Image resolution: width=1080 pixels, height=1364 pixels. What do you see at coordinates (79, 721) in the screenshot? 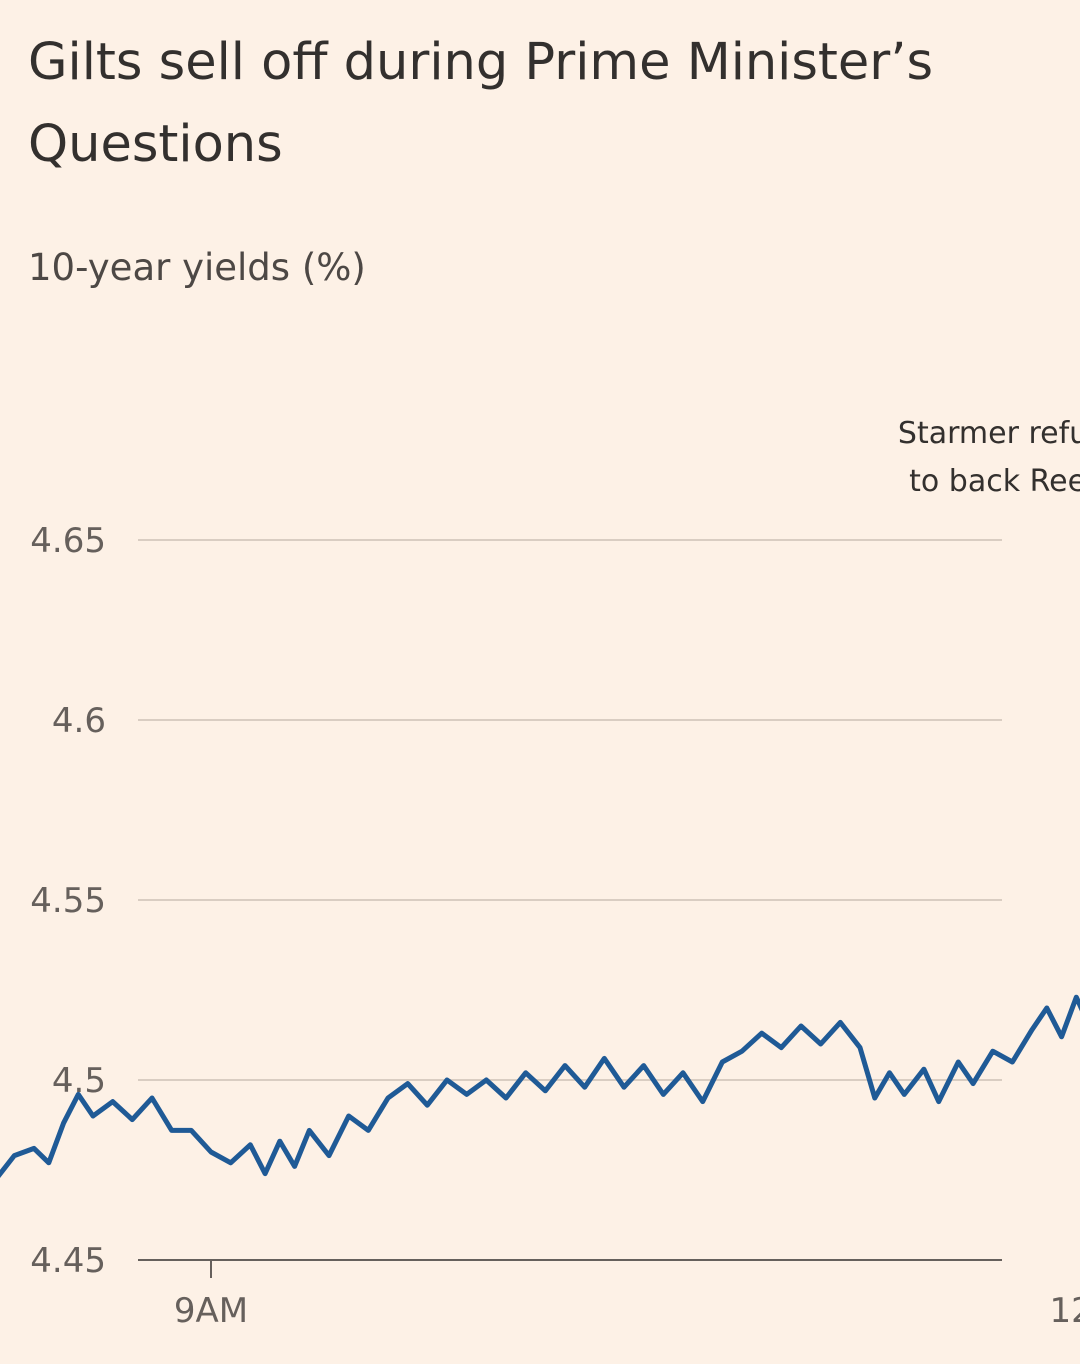
I see `y-tick-label: 4.6` at bounding box center [79, 721].